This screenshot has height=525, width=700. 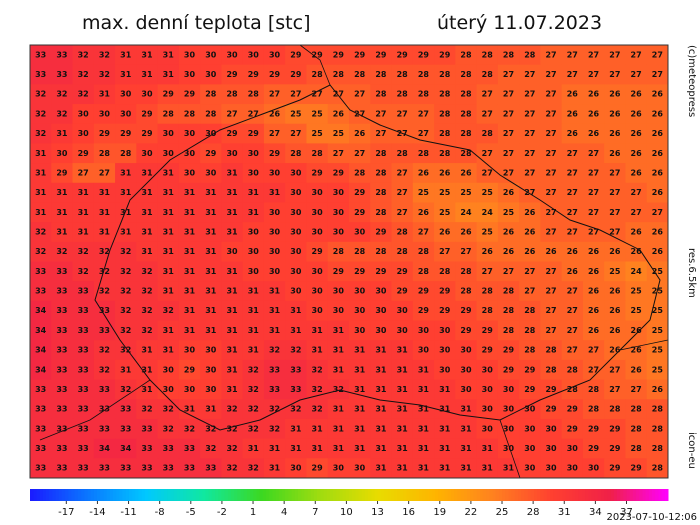 What do you see at coordinates (315, 512) in the screenshot?
I see `colorbar-tick-label: 7` at bounding box center [315, 512].